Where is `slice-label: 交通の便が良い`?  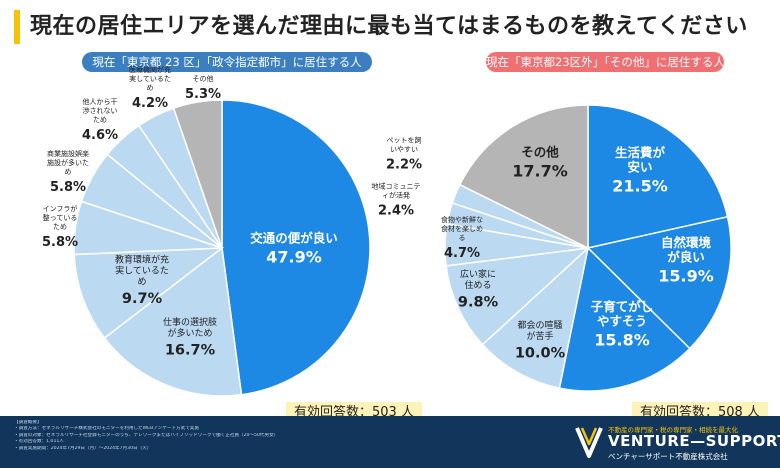
slice-label: 交通の便が良い is located at coordinates (294, 237).